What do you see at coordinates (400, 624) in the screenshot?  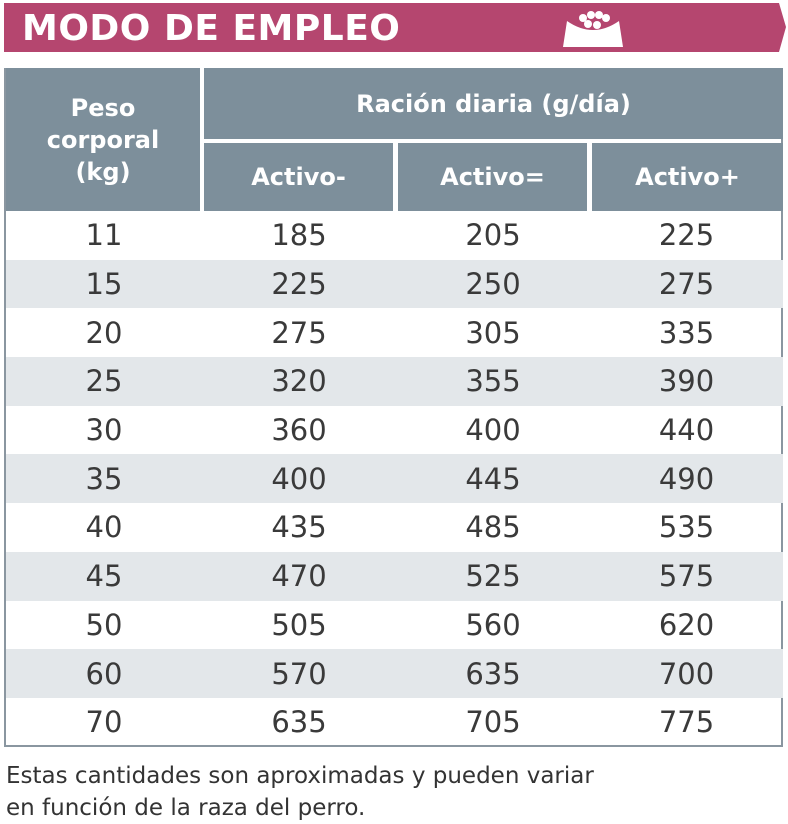 I see `table-row: 50 505 560 620` at bounding box center [400, 624].